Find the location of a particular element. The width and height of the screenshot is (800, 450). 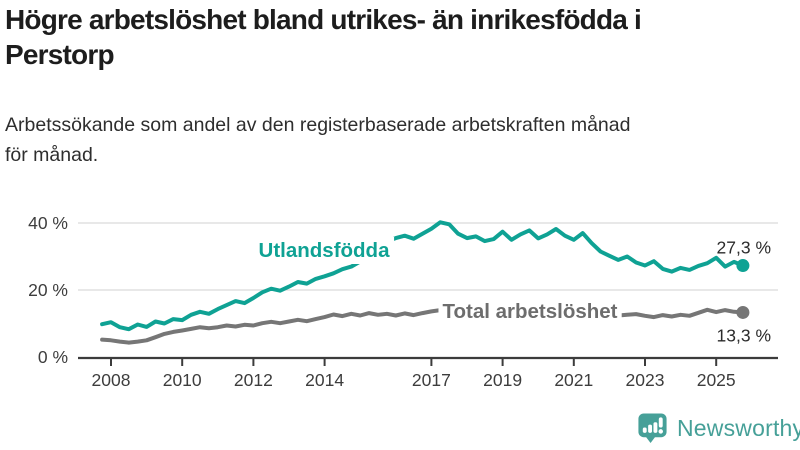

x-axis-tick-label: 2021 is located at coordinates (573, 380).